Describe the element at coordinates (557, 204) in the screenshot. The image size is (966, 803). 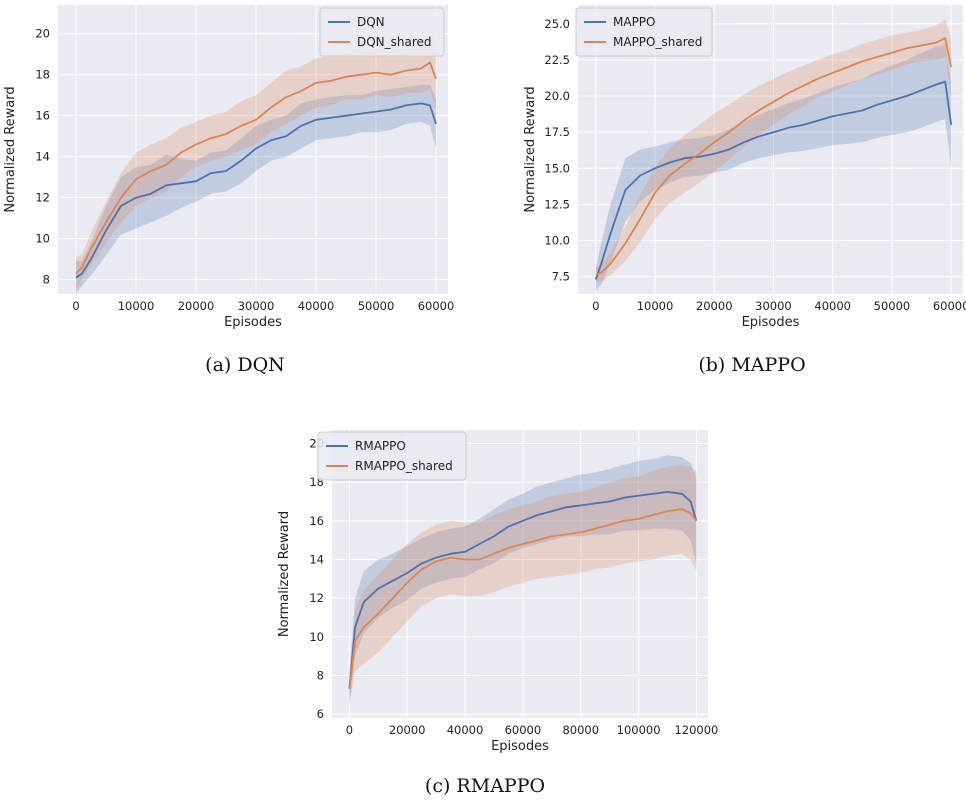
I see `y-tick-label: 12.5` at that location.